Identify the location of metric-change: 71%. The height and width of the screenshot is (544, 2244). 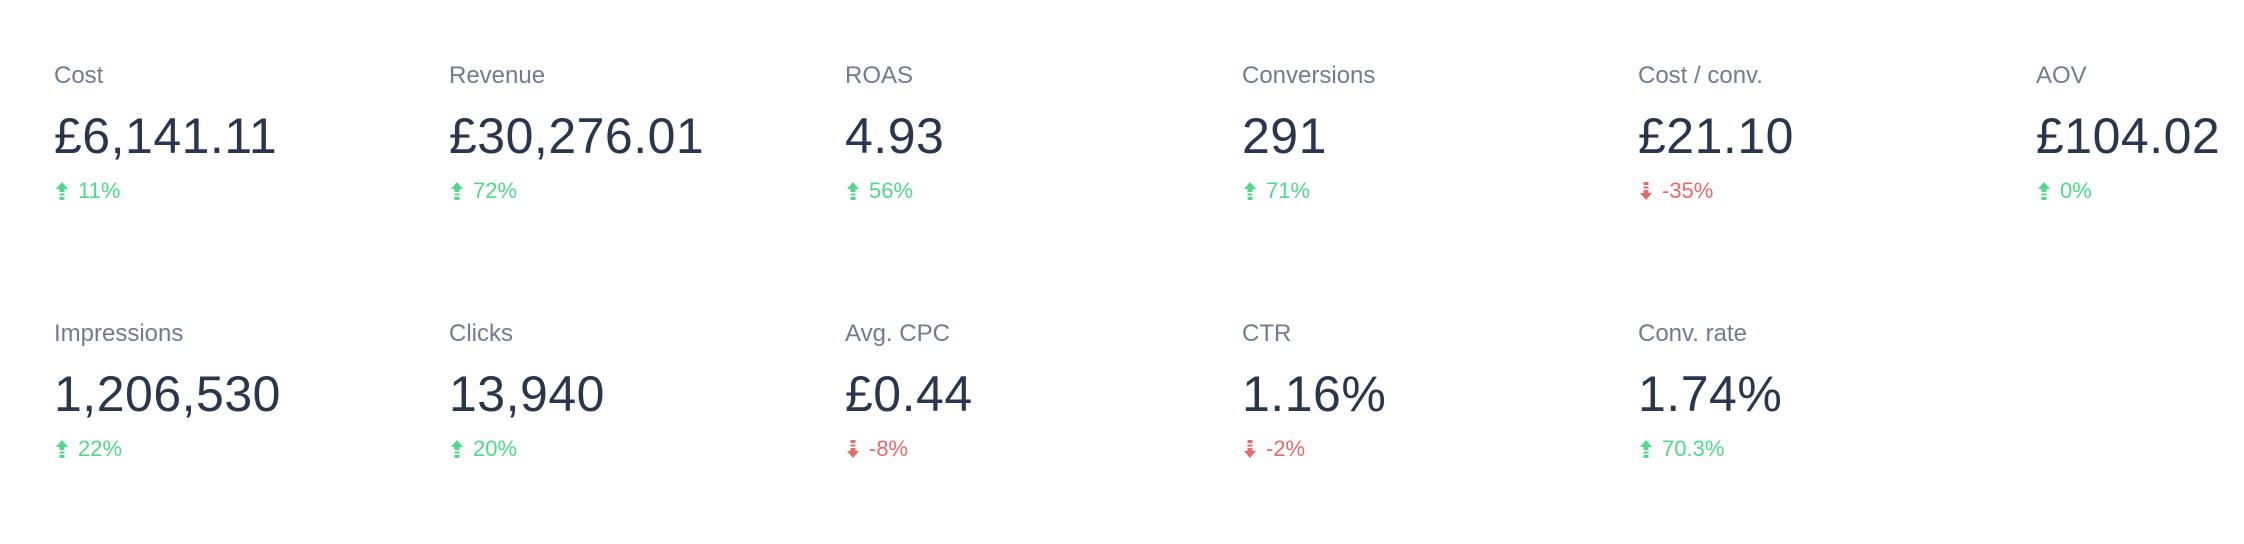
(1277, 191).